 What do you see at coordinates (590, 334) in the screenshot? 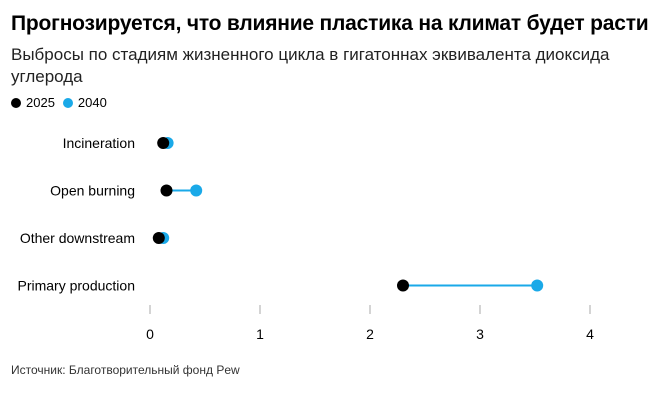
I see `x-tick-label-4: 4` at bounding box center [590, 334].